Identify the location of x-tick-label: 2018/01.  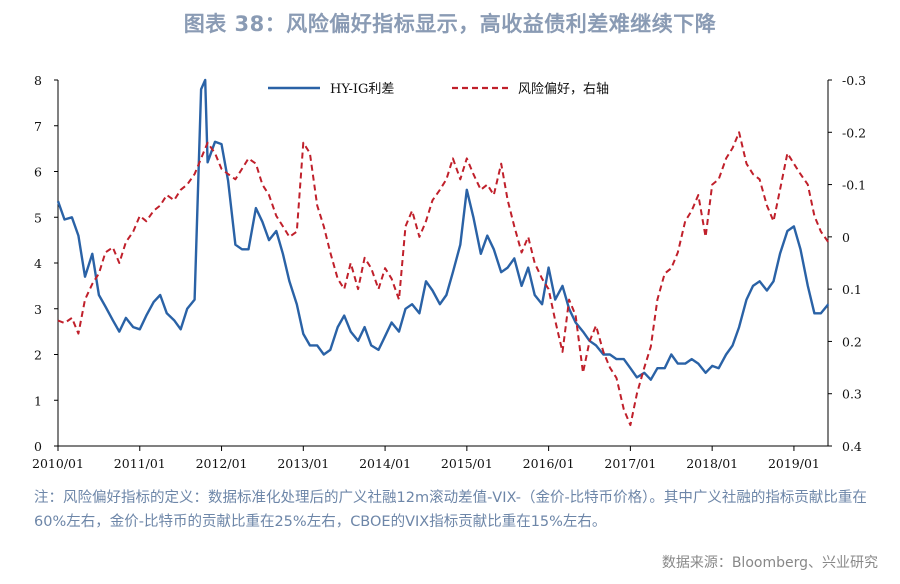
(712, 463).